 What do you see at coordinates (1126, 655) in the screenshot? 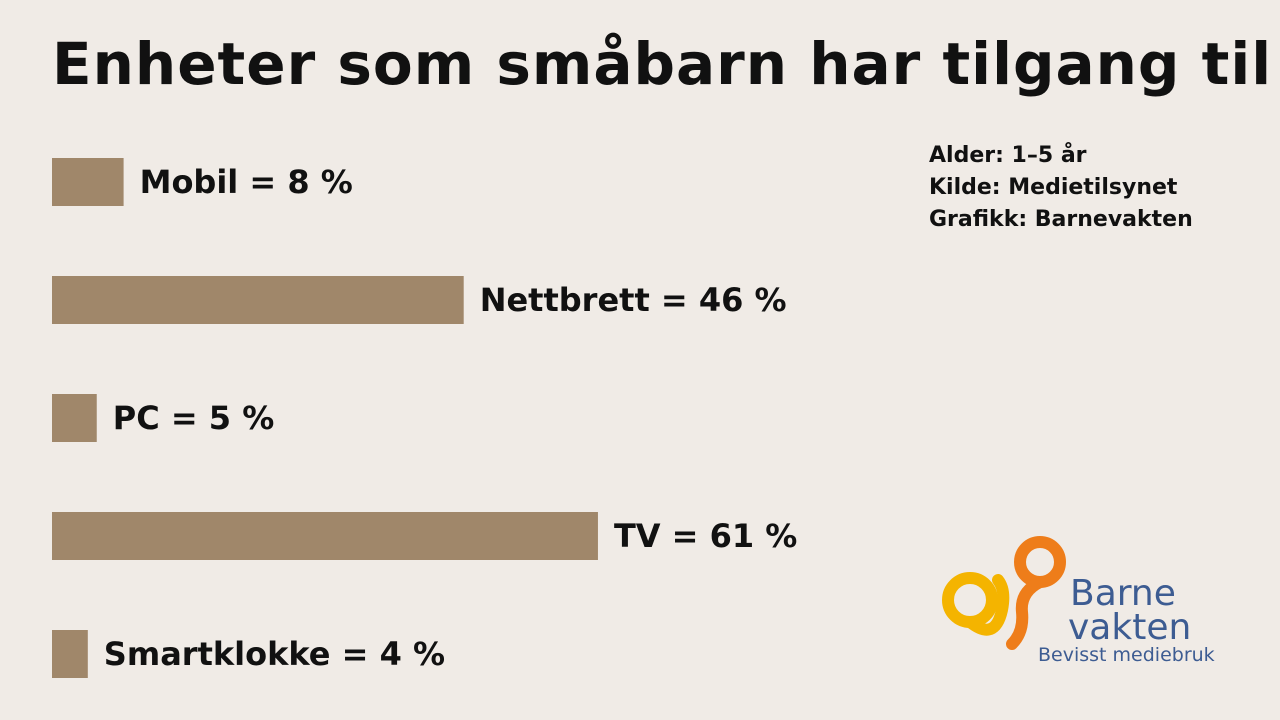
I see `logo-tagline: Bevisst mediebruk` at bounding box center [1126, 655].